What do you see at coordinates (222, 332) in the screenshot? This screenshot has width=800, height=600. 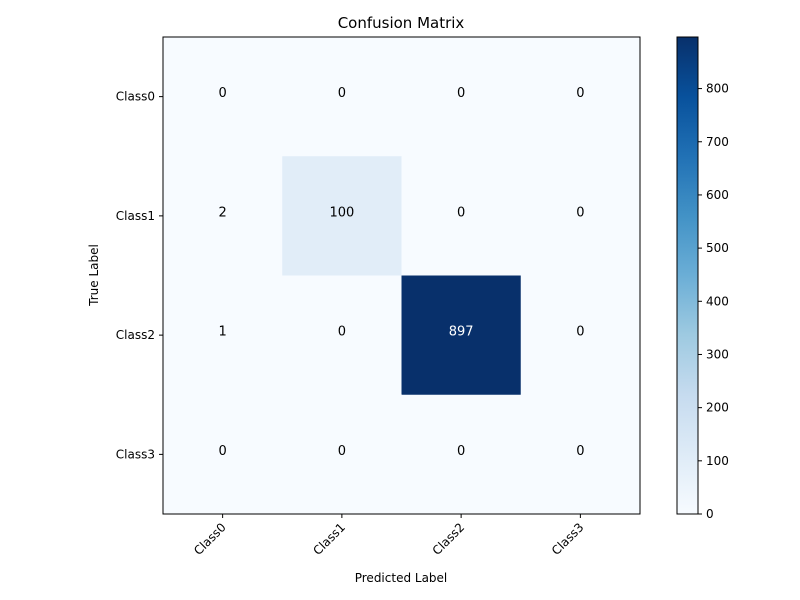 I see `cell-value-label: 1` at bounding box center [222, 332].